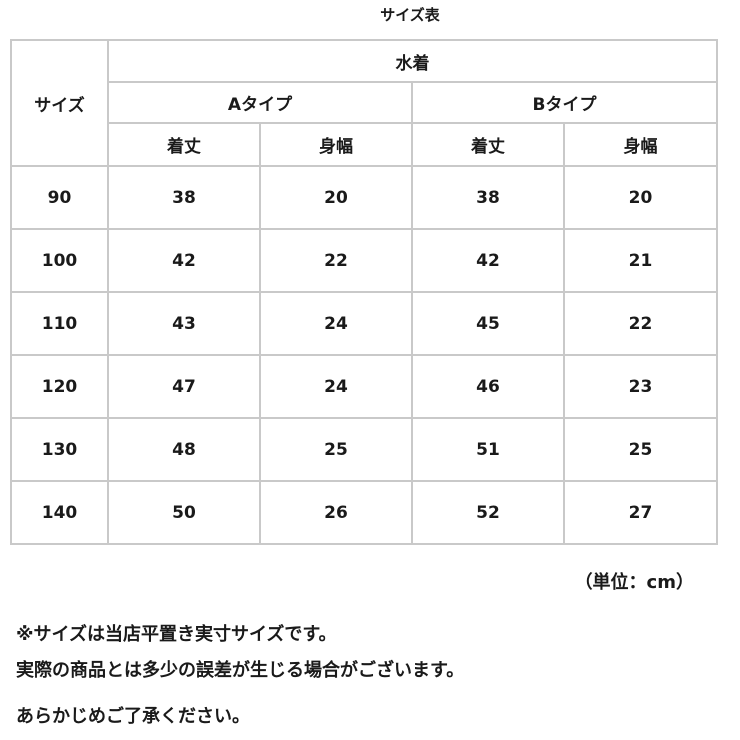 The width and height of the screenshot is (740, 740). I want to click on value-cell: 50, so click(184, 512).